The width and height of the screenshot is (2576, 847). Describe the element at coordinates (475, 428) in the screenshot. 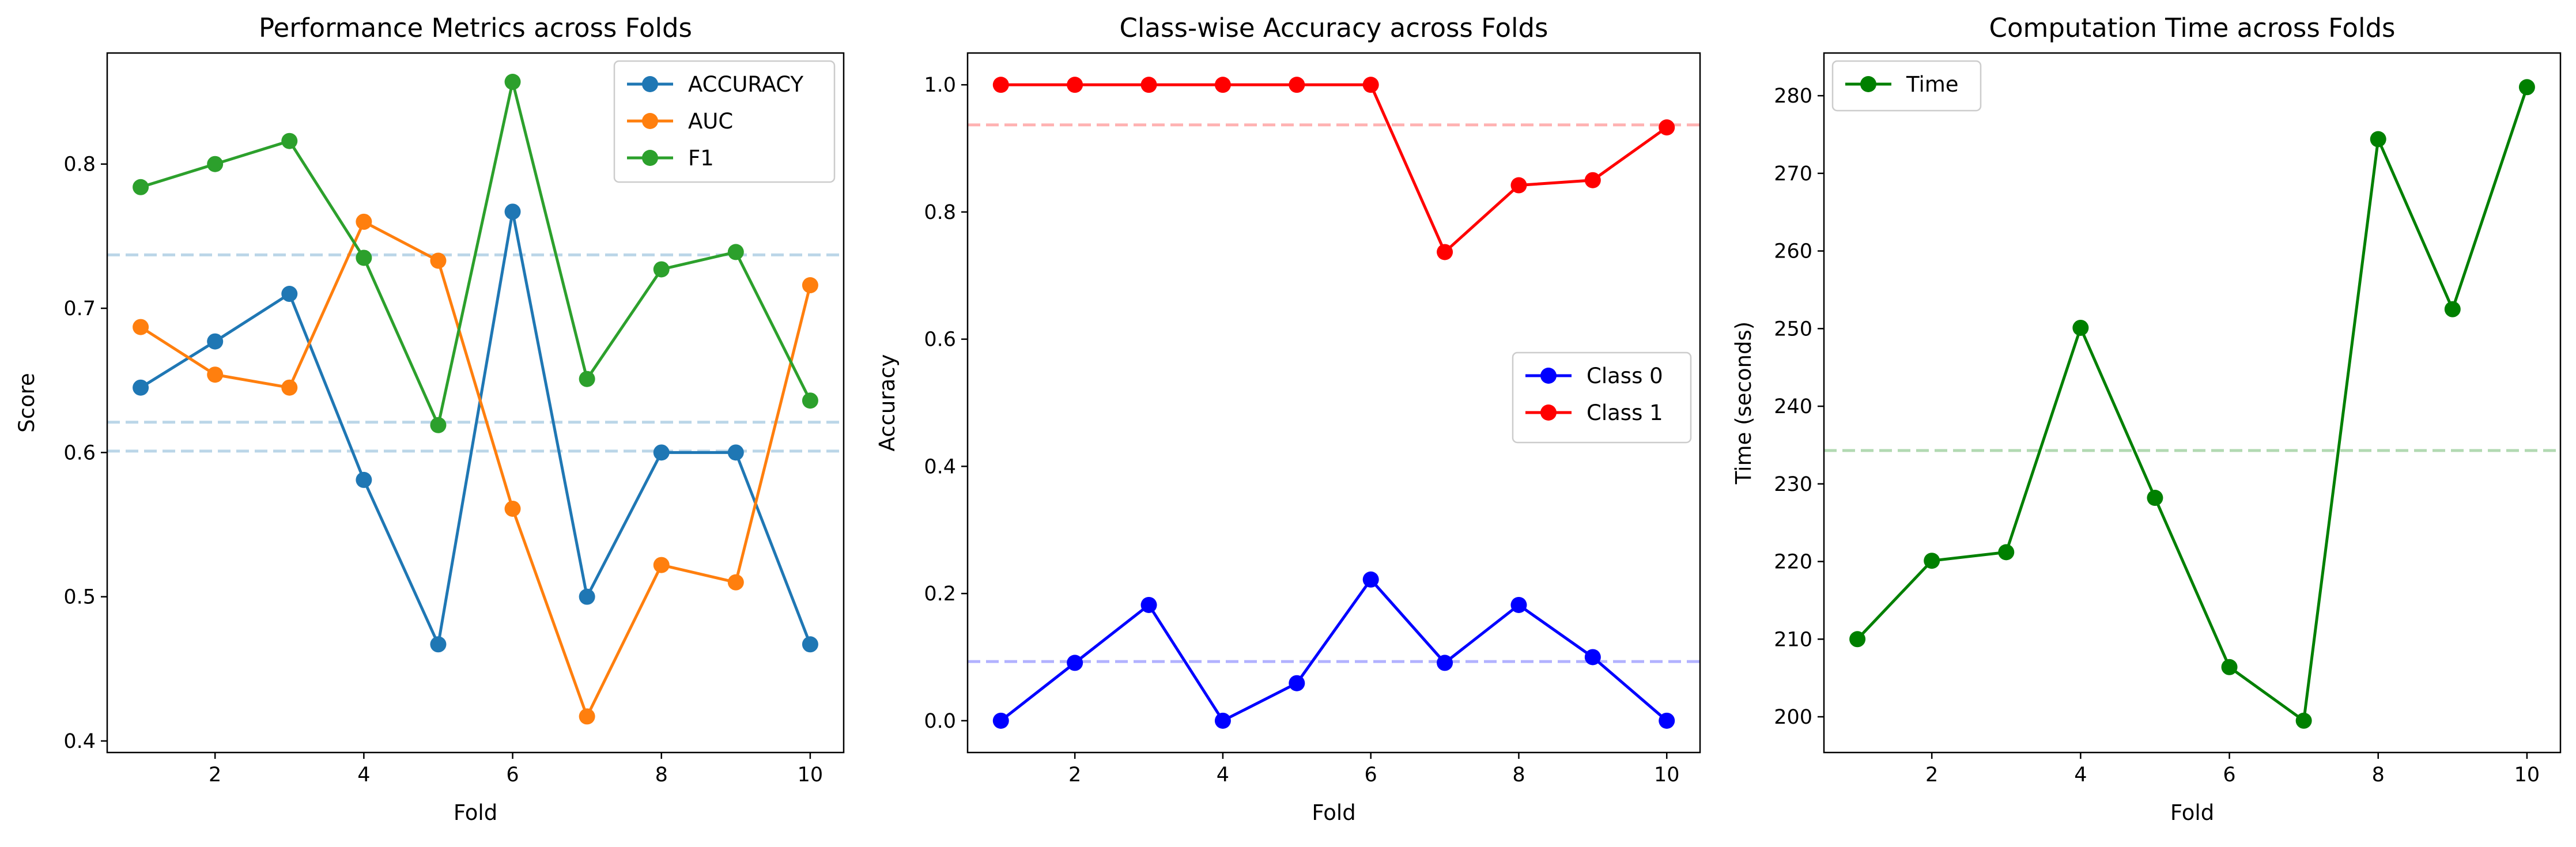

I see `series-line-accuracy` at that location.